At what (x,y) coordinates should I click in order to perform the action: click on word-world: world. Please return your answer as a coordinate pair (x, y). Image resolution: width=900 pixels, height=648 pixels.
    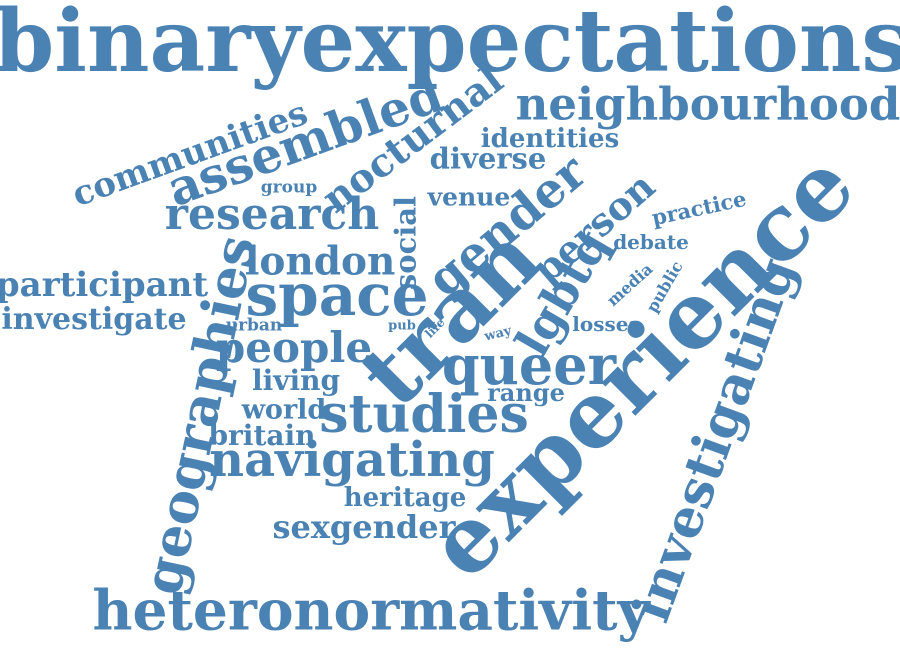
    Looking at the image, I should click on (284, 410).